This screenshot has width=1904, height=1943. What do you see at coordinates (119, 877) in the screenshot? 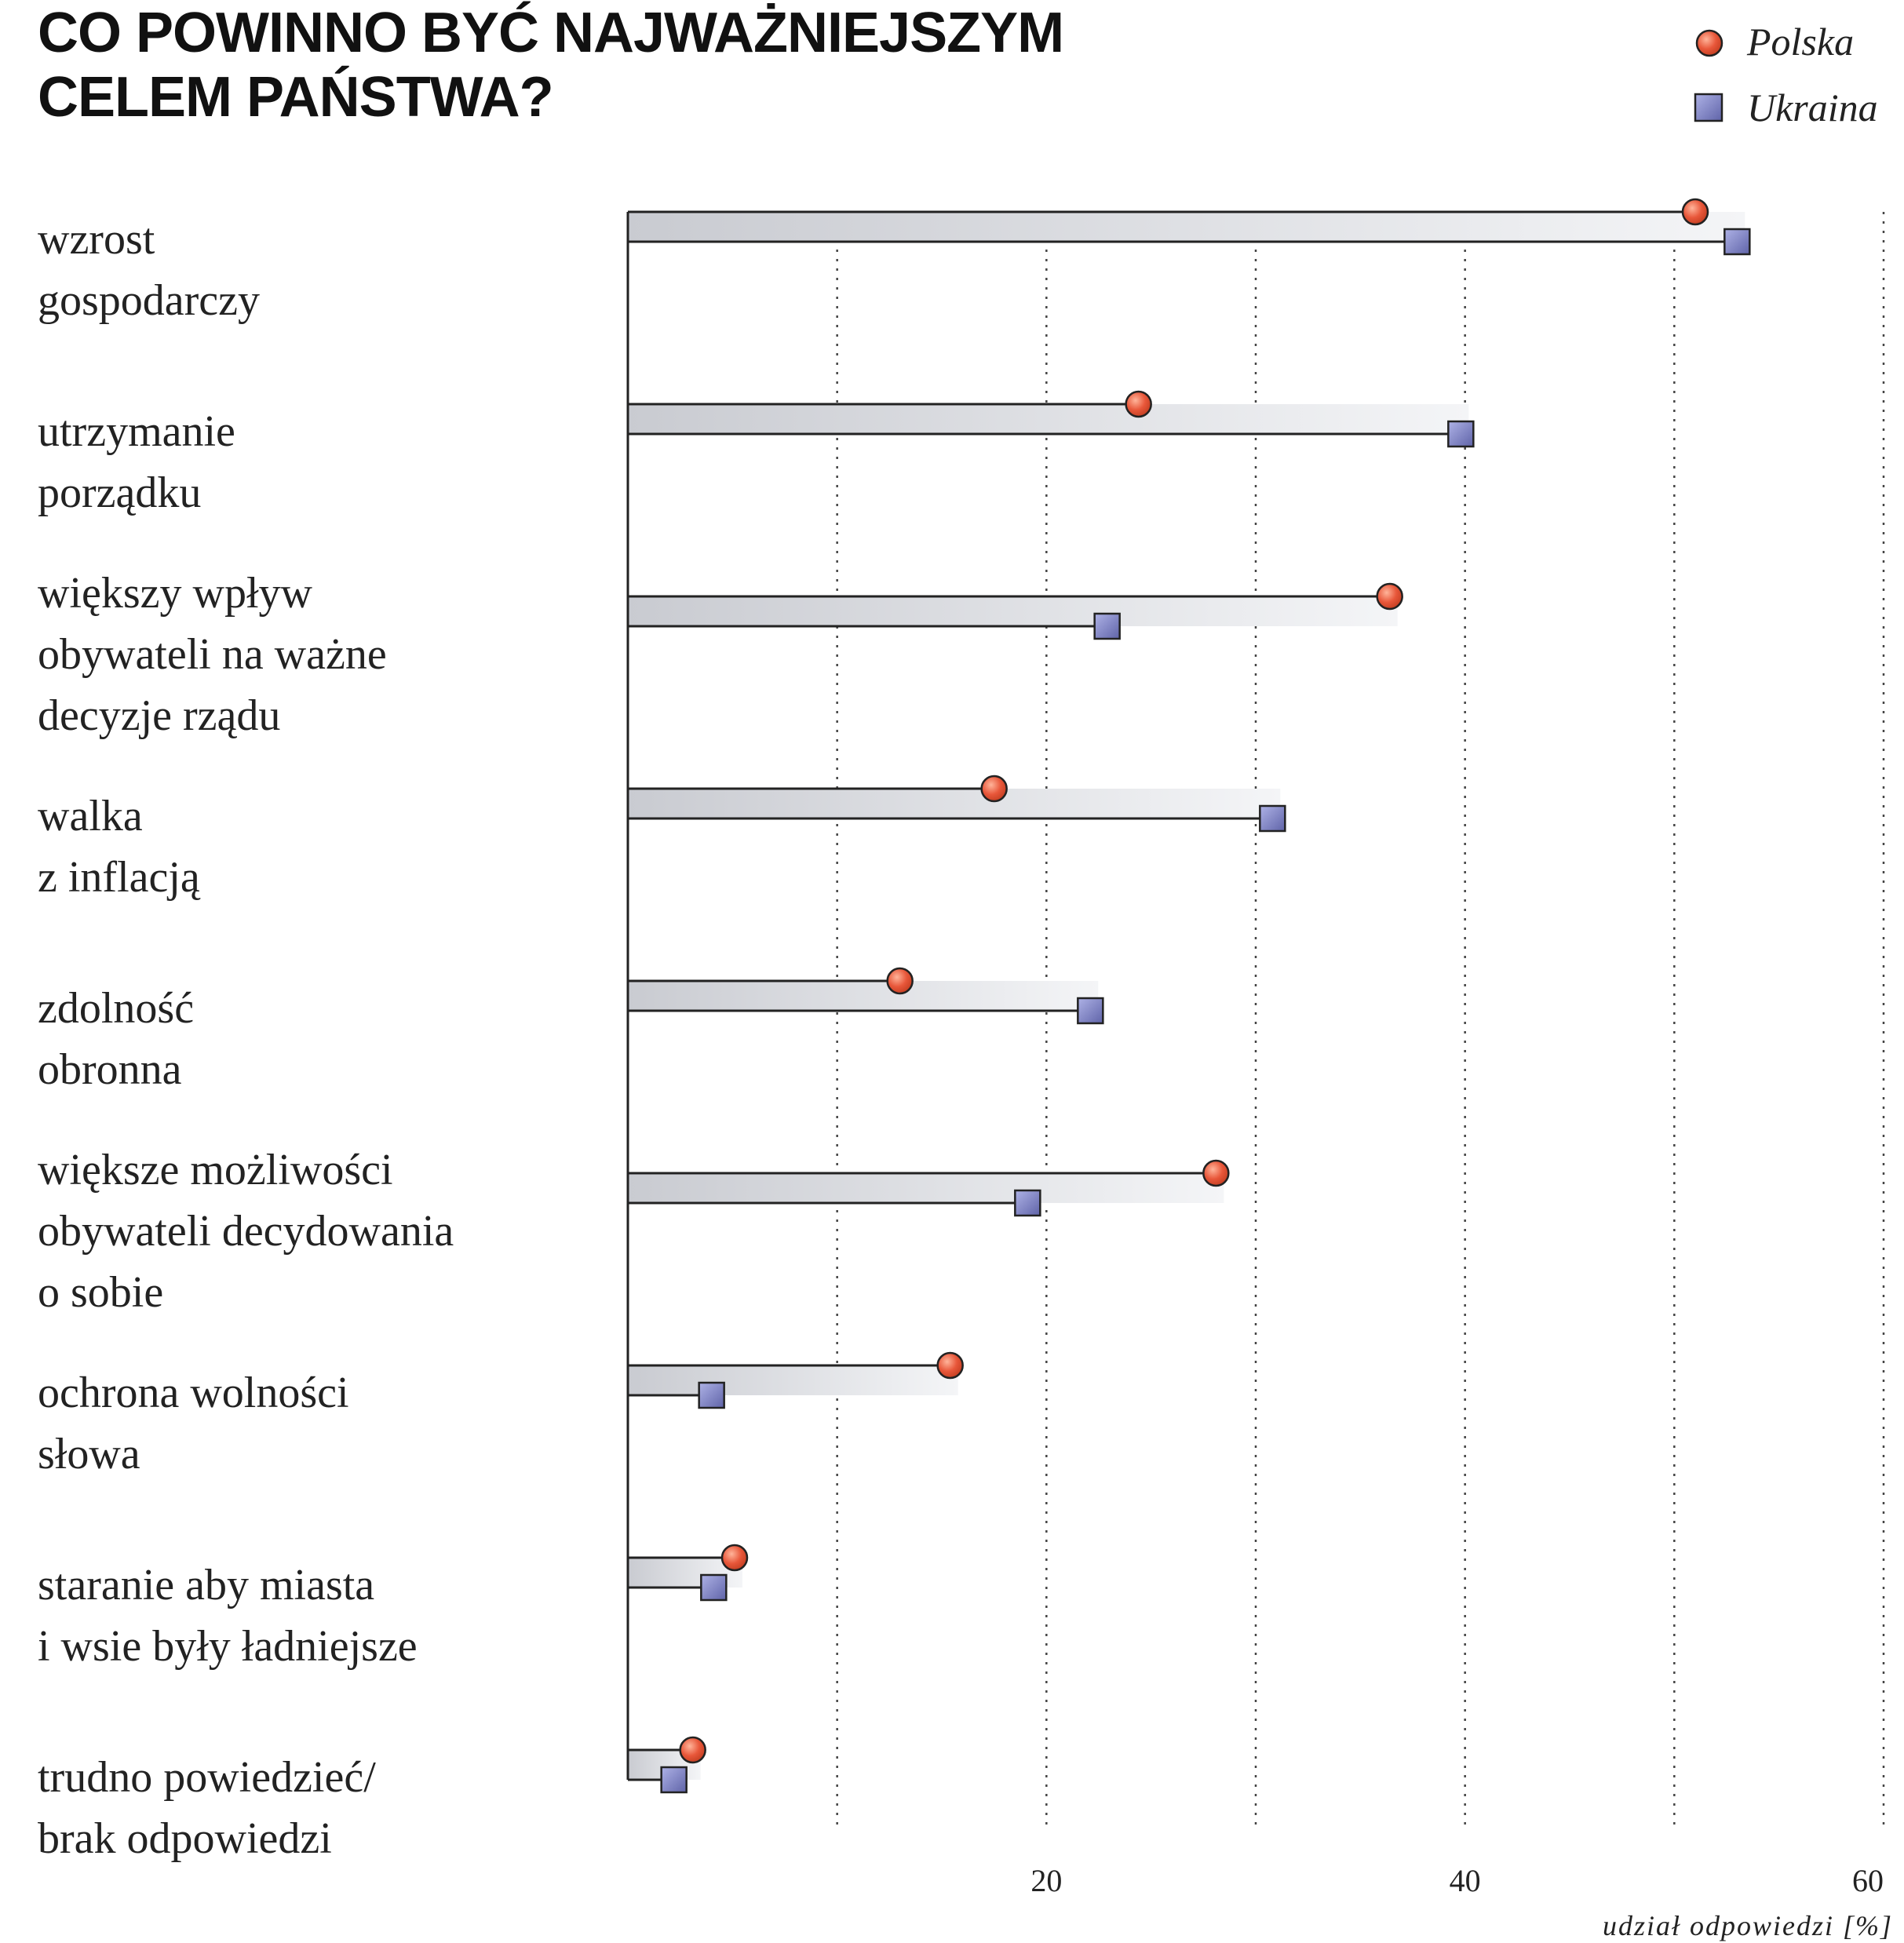
I see `category-label-line: z inflacją` at bounding box center [119, 877].